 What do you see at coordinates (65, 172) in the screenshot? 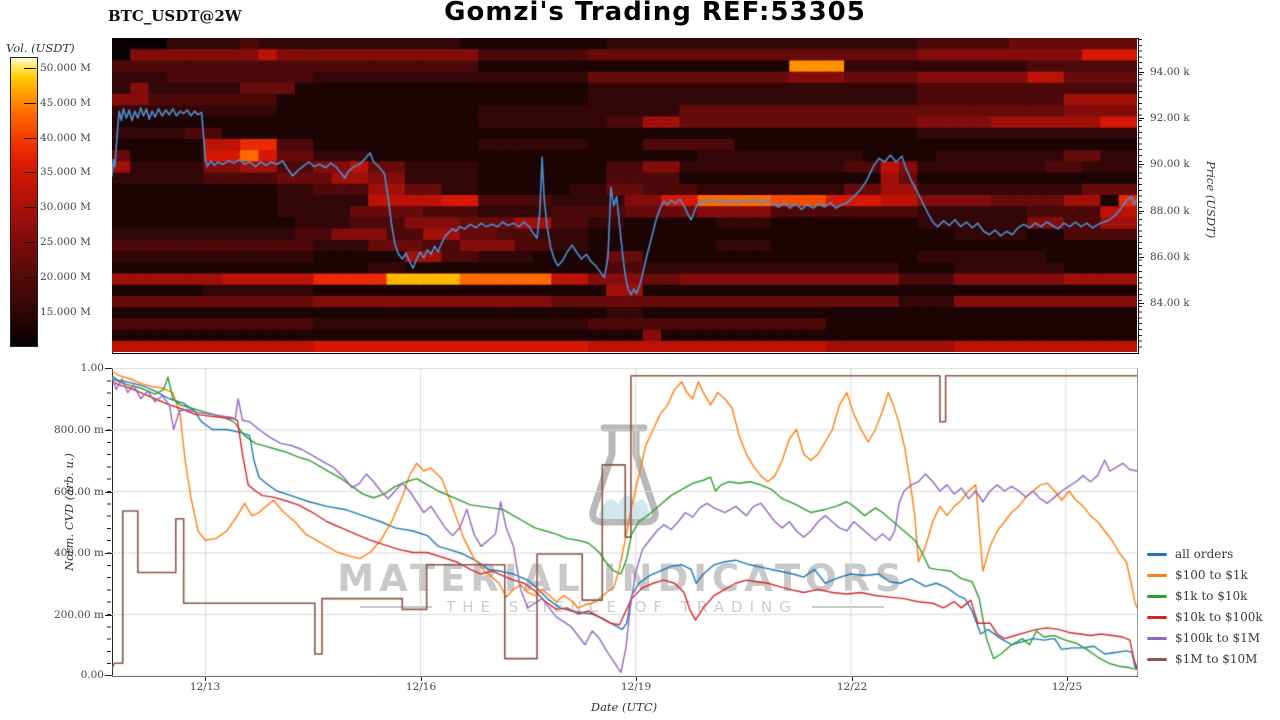
I see `colorbar-tick-label: 35.000 M` at bounding box center [65, 172].